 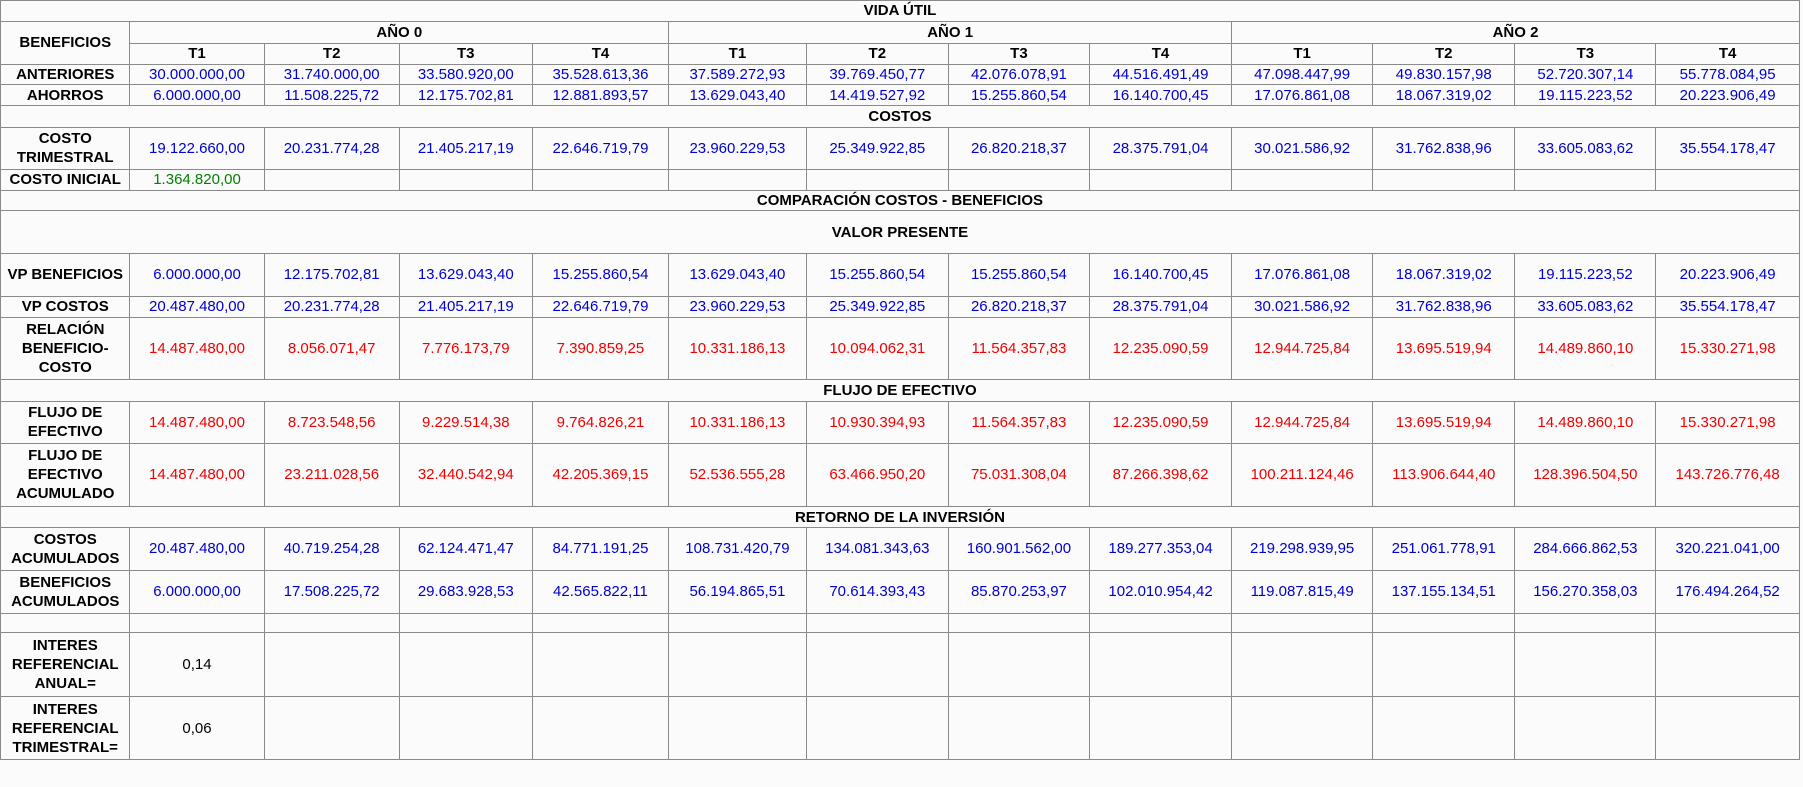 I want to click on value-cell: 31.740.000,00, so click(x=331, y=74).